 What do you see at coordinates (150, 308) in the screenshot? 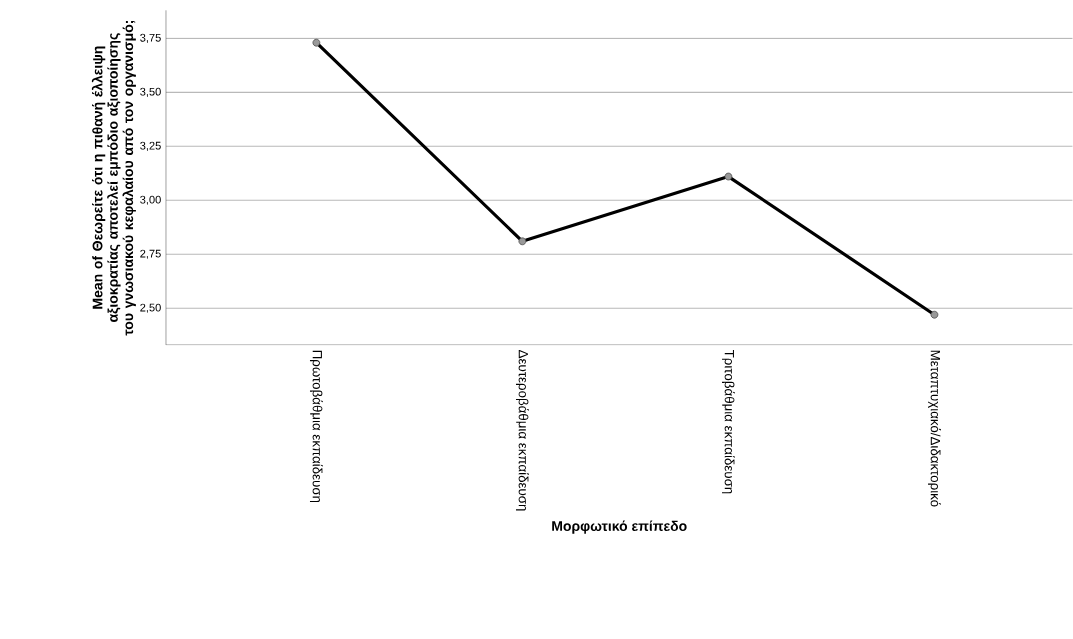
I see `y-tick-label: 2,50` at bounding box center [150, 308].